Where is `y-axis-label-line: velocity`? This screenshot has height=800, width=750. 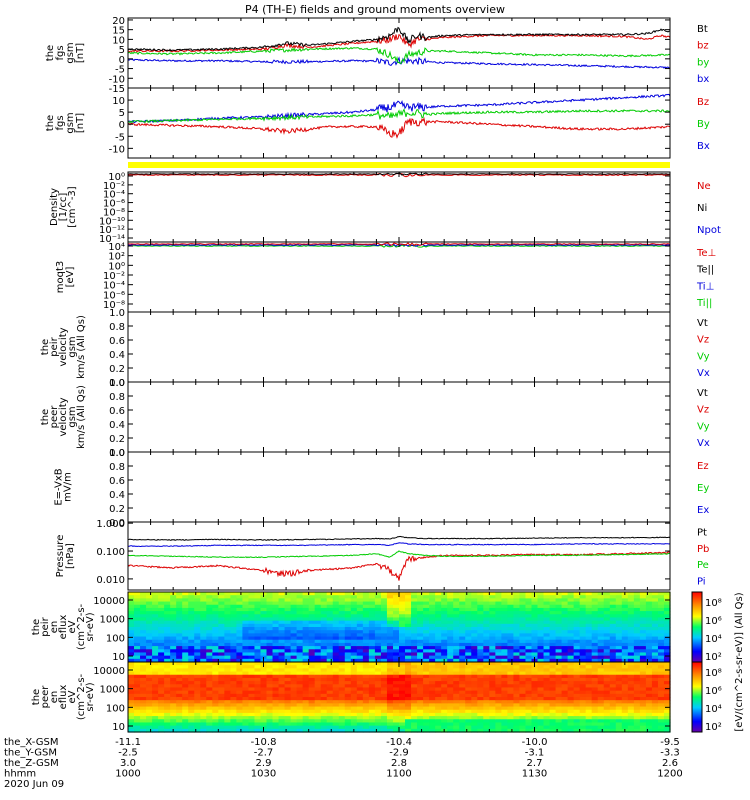 y-axis-label-line: velocity is located at coordinates (63, 416).